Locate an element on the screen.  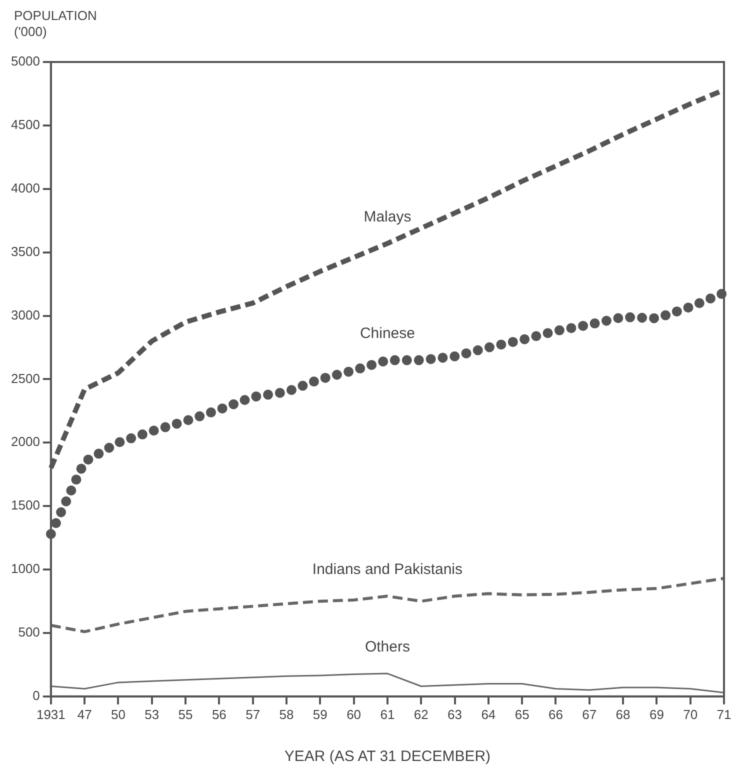
y-tick-label: 4000 is located at coordinates (25, 188).